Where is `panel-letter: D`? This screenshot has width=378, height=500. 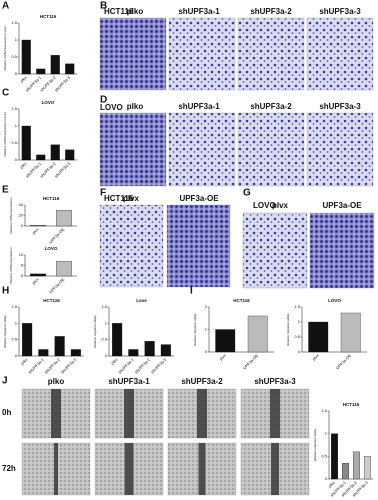
panel-letter: D is located at coordinates (103, 100).